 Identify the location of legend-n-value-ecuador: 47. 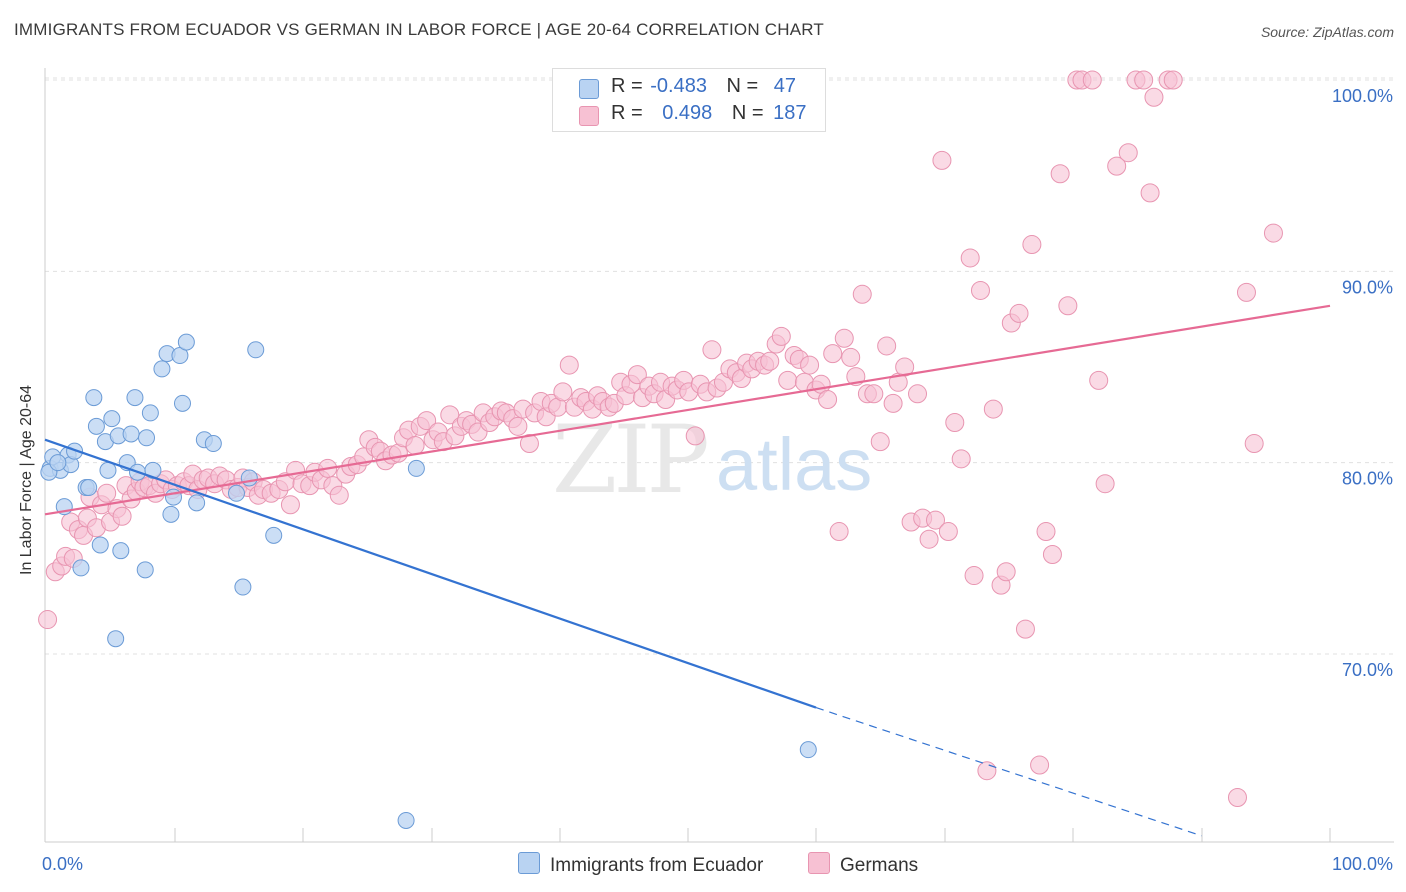
(785, 86).